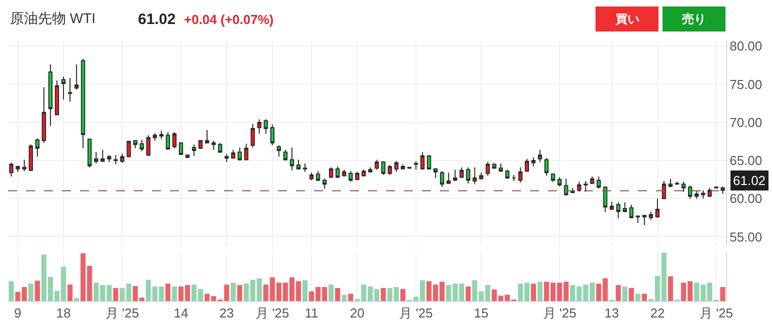 This screenshot has width=772, height=329. What do you see at coordinates (63, 313) in the screenshot?
I see `x-tick-label: 18` at bounding box center [63, 313].